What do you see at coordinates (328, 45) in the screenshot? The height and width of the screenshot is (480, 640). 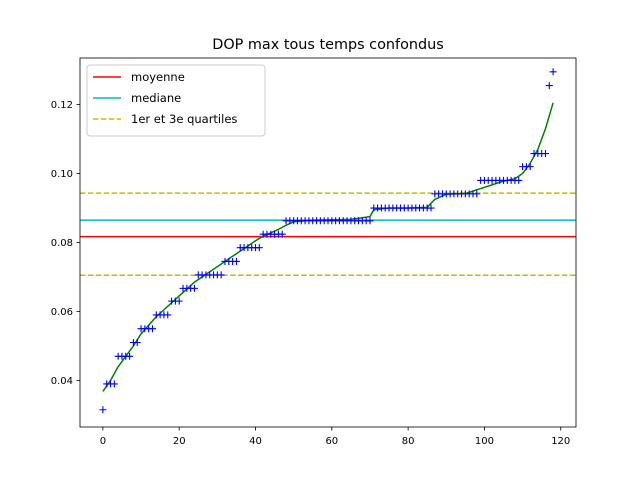 I see `chart-title: DOP max tous temps confondus` at bounding box center [328, 45].